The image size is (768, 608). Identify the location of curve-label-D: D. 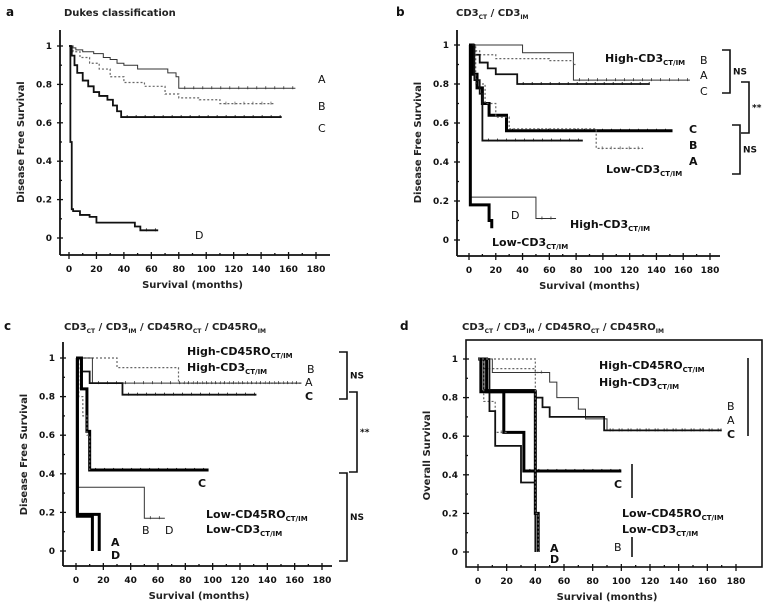
(515, 215).